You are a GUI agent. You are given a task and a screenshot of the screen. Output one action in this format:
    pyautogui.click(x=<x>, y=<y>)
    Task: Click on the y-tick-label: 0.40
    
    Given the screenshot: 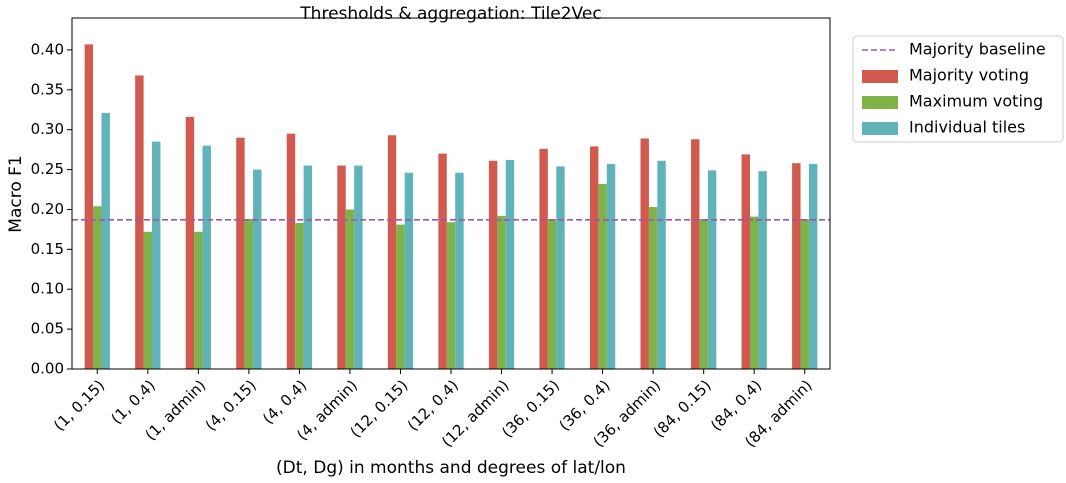 What is the action you would take?
    pyautogui.click(x=47, y=49)
    